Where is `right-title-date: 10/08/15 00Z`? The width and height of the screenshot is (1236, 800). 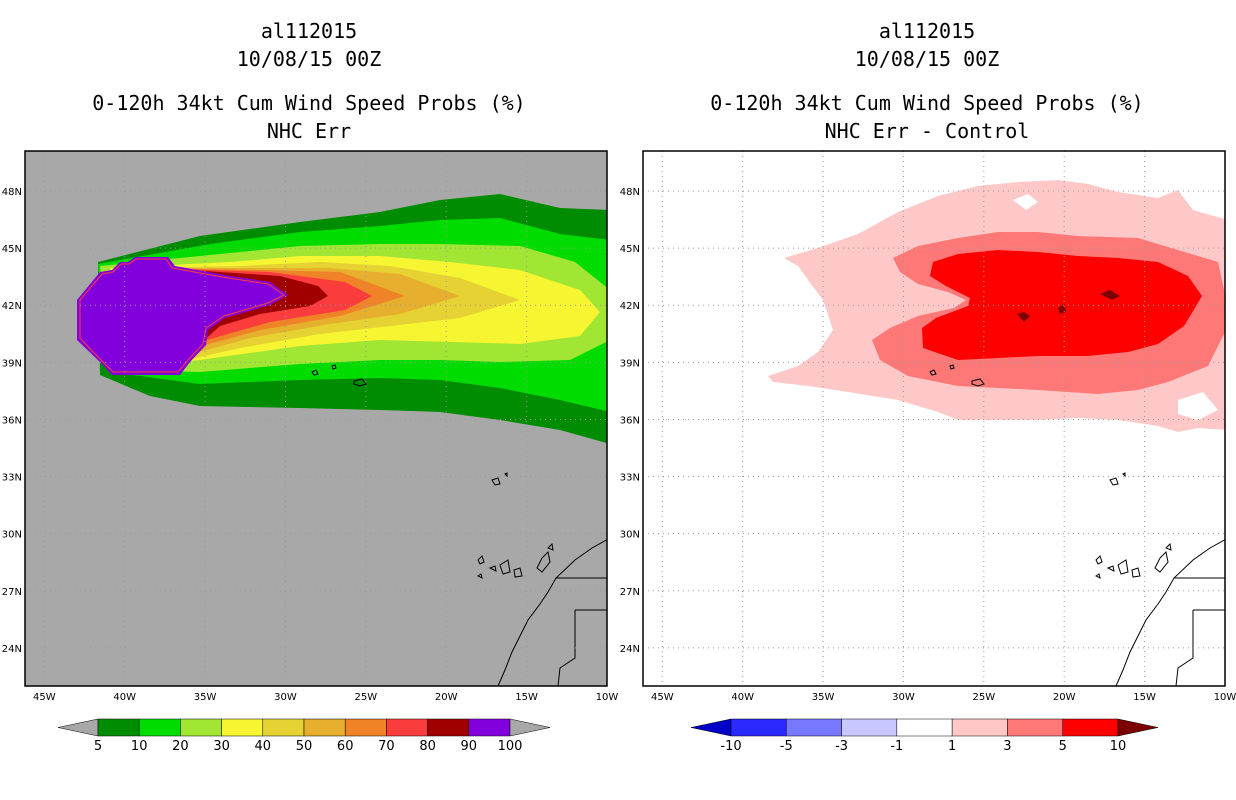
right-title-date: 10/08/15 00Z is located at coordinates (927, 59).